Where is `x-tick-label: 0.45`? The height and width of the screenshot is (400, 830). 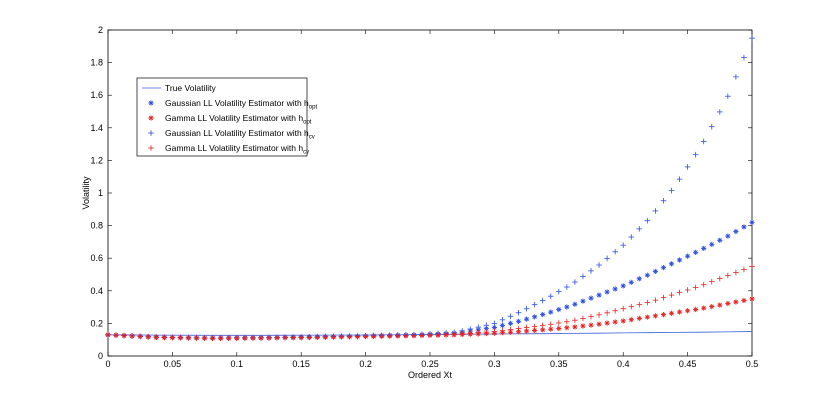
x-tick-label: 0.45 is located at coordinates (688, 364).